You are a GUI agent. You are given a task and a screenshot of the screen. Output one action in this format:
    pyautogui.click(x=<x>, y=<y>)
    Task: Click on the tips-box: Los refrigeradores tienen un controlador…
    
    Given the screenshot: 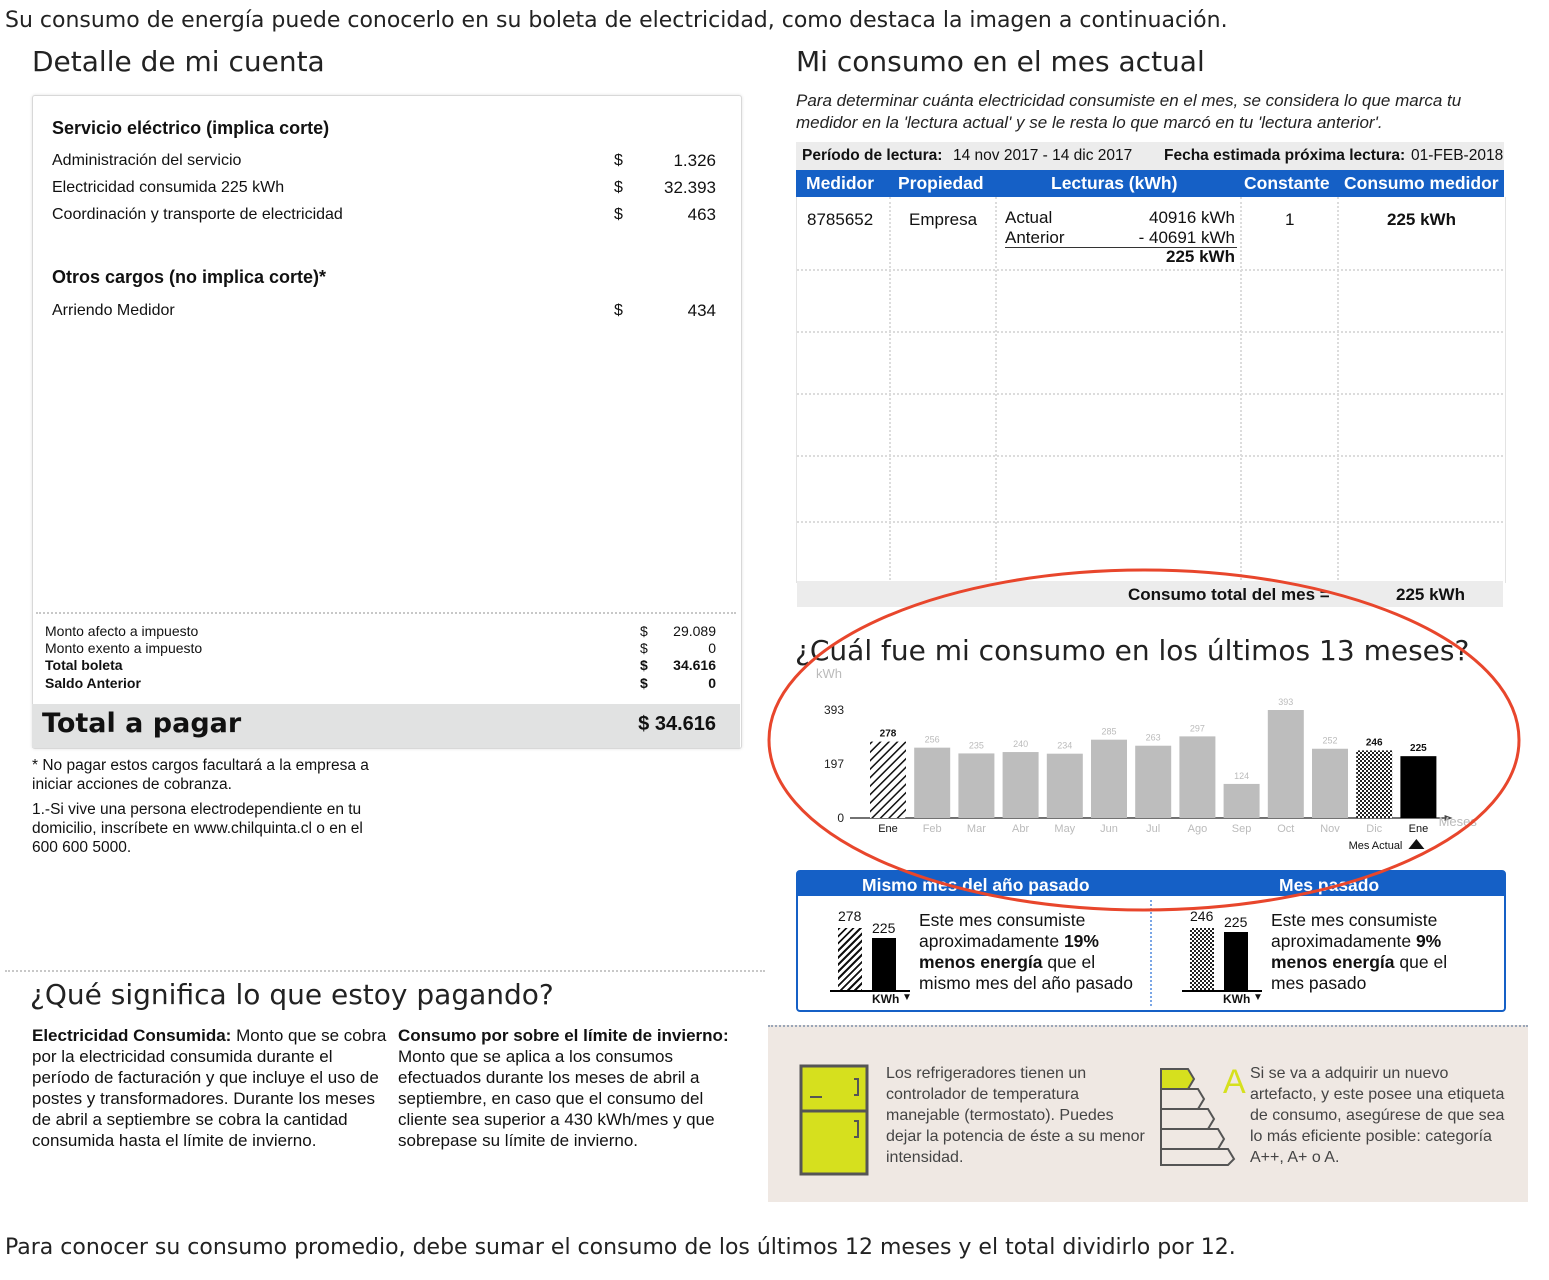 What is the action you would take?
    pyautogui.click(x=1148, y=1113)
    